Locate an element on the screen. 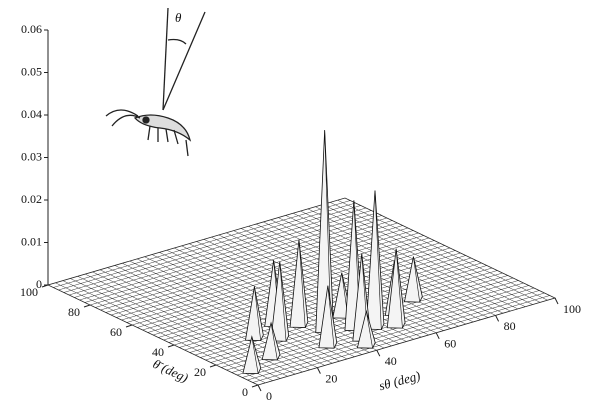 The height and width of the screenshot is (406, 610). y-tick-label: 100 is located at coordinates (29, 292).